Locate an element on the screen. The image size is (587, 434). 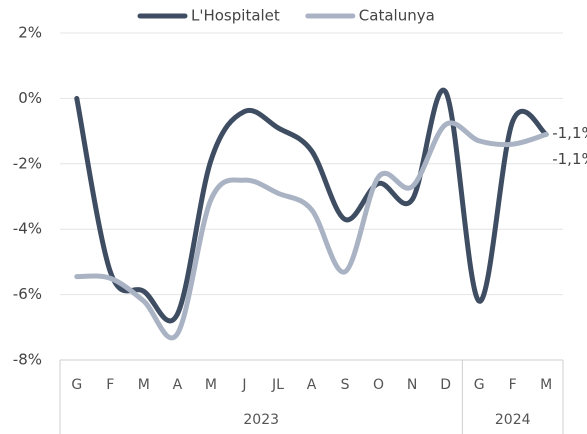
x-tick-label: S is located at coordinates (345, 385).